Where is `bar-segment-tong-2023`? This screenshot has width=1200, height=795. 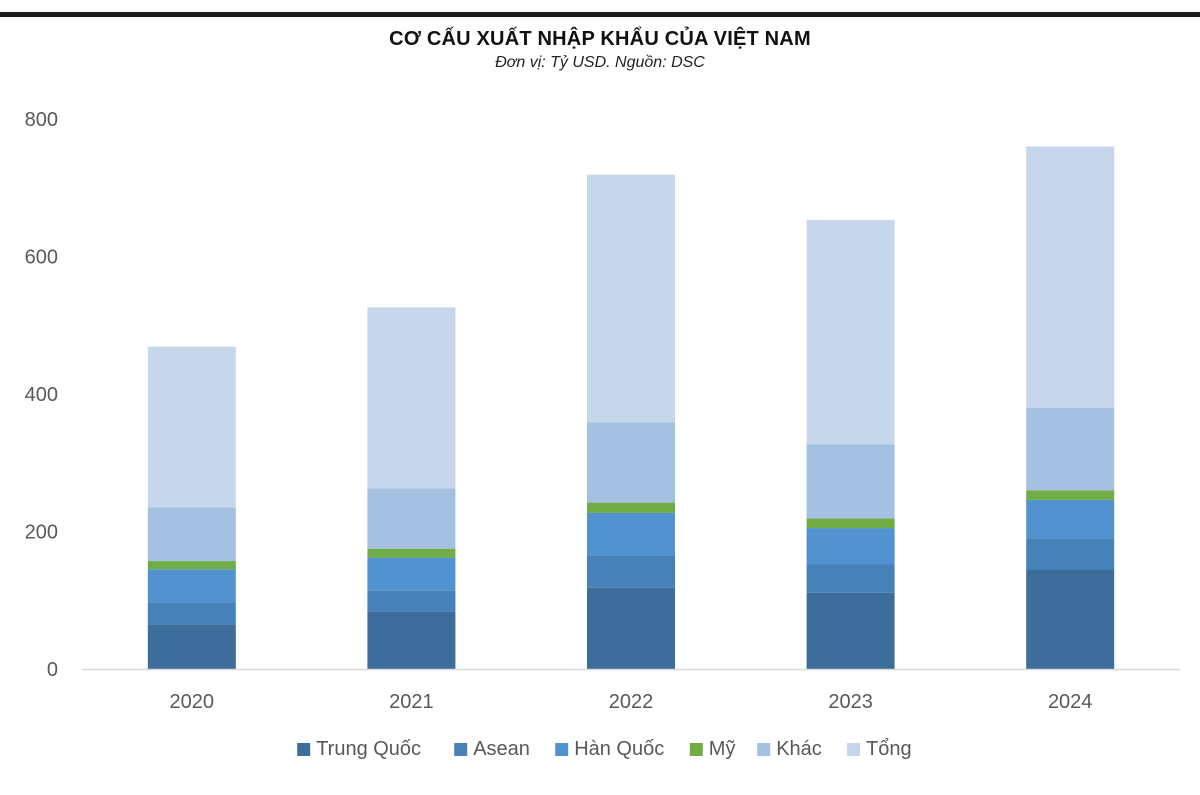
bar-segment-tong-2023 is located at coordinates (850, 332).